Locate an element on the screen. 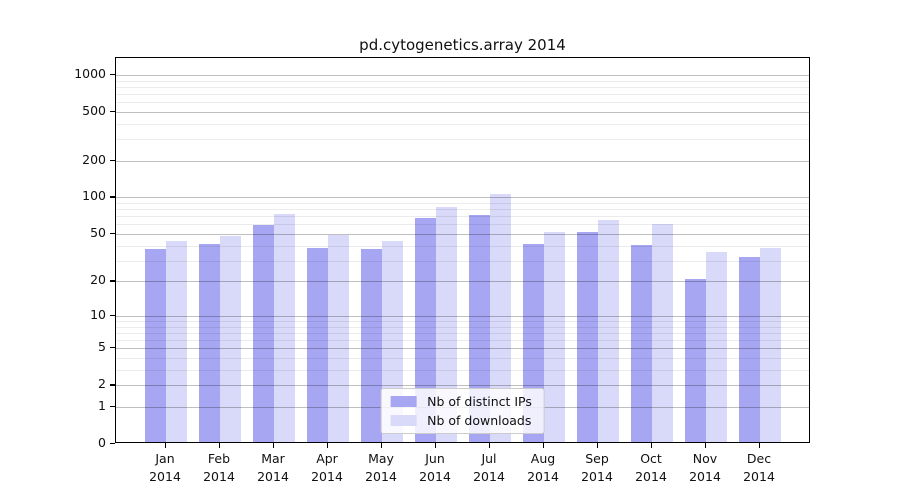 The width and height of the screenshot is (900, 500). y-tick-label: 5 is located at coordinates (102, 347).